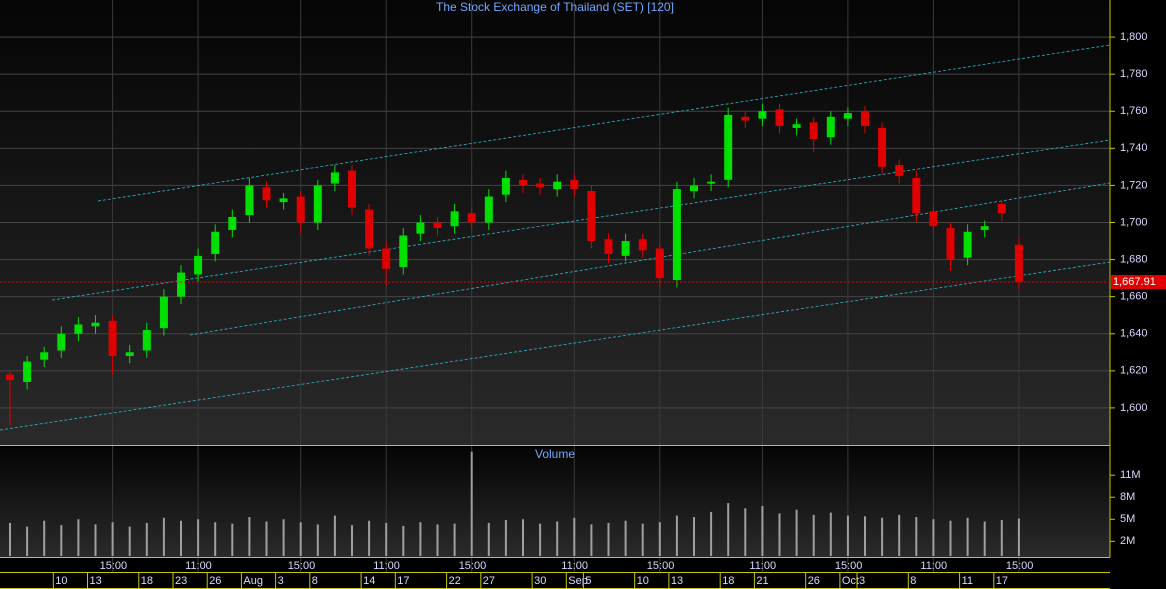 This screenshot has height=589, width=1166. What do you see at coordinates (728, 581) in the screenshot?
I see `x-date-label: 18` at bounding box center [728, 581].